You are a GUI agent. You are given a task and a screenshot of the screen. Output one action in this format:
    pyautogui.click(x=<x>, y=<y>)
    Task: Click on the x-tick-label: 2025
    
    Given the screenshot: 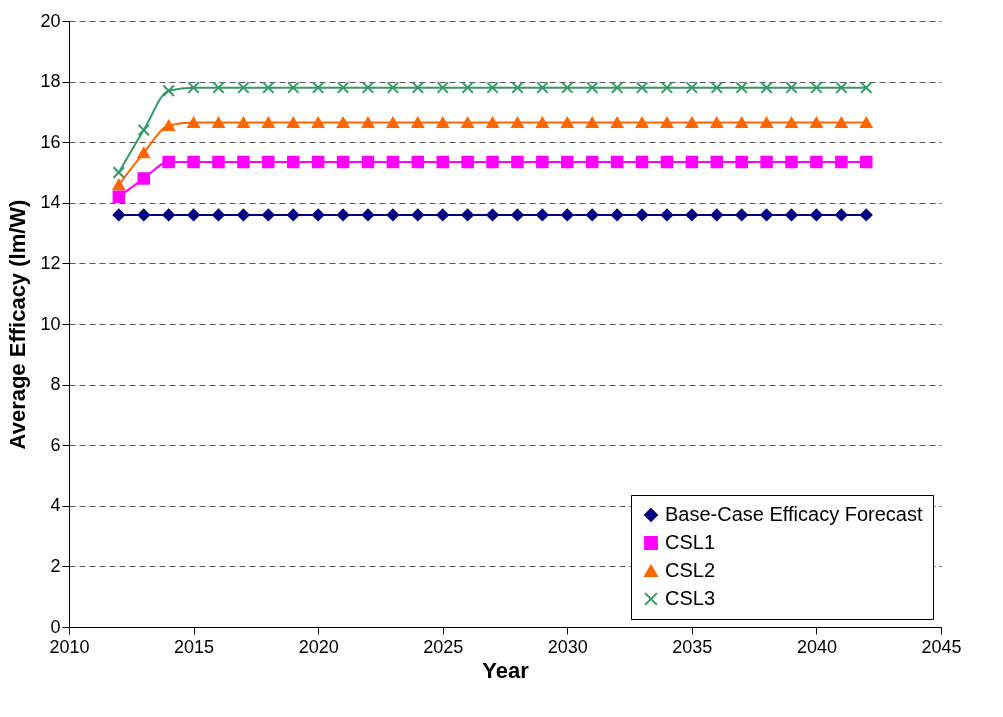 What is the action you would take?
    pyautogui.click(x=443, y=646)
    